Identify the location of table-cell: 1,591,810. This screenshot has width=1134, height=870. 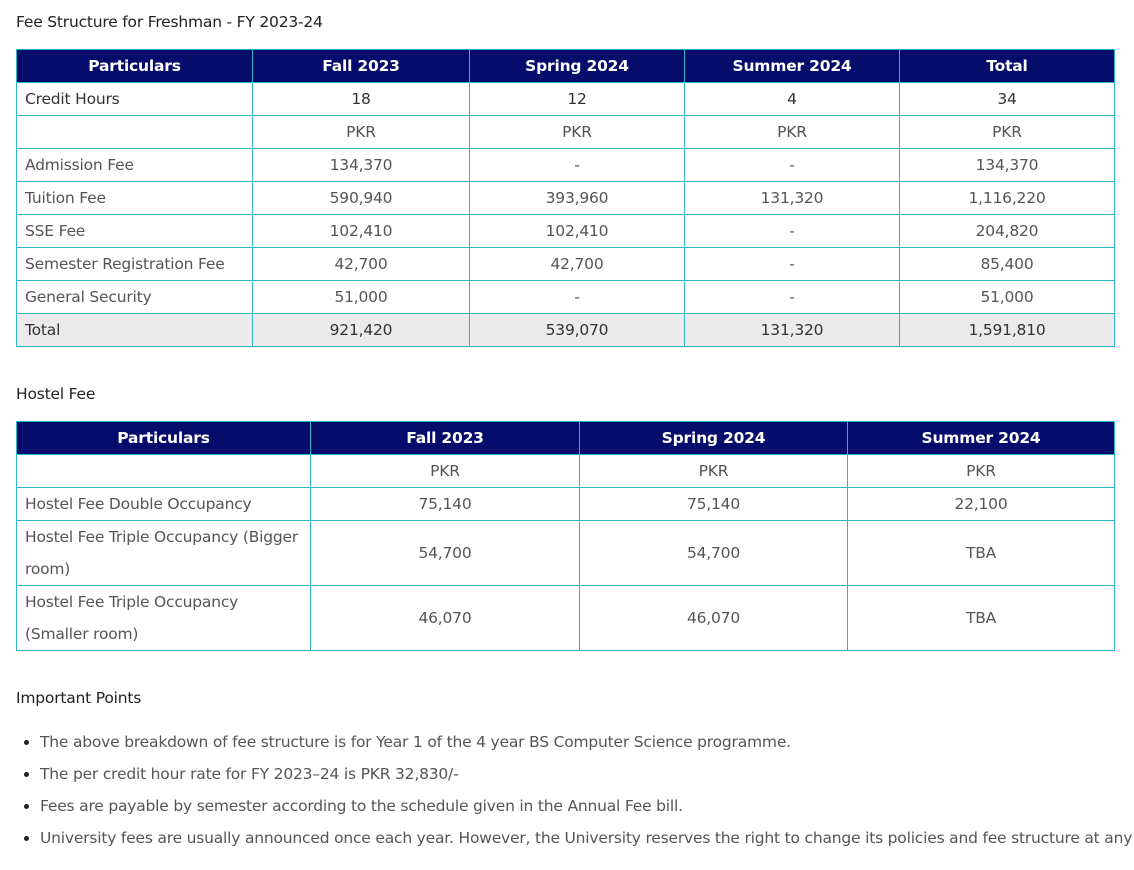
(1007, 330).